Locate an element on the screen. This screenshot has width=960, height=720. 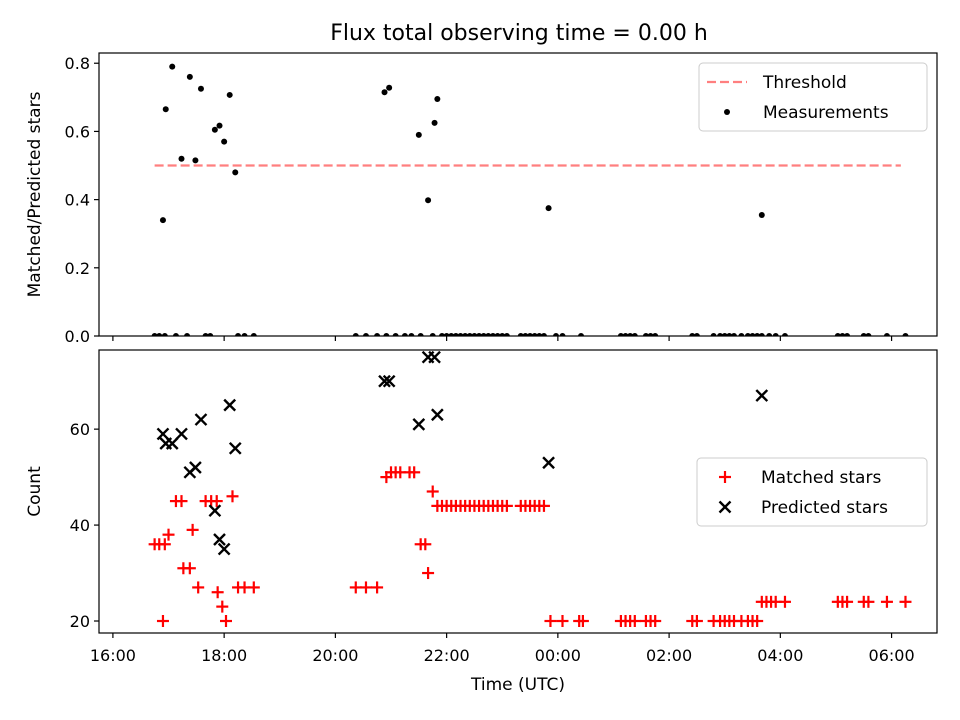
legend: Matched stars Predicted stars is located at coordinates (812, 492).